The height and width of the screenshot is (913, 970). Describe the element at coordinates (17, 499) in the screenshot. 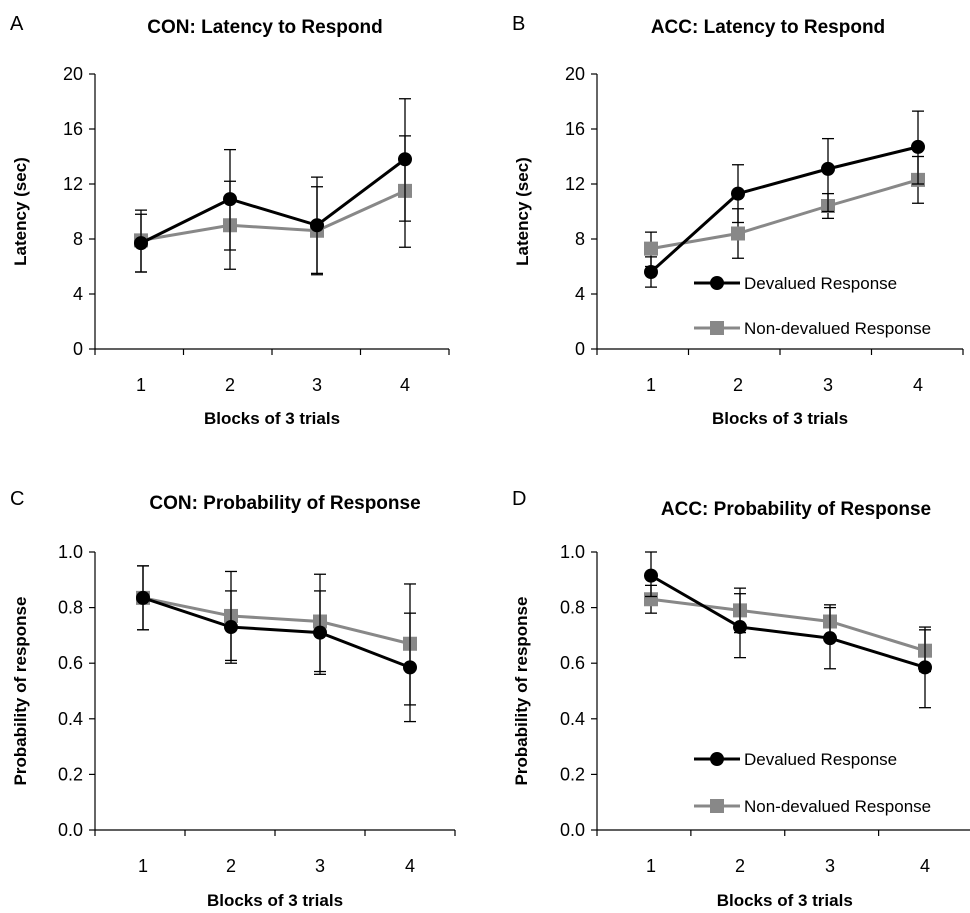

I see `panel-letter: C` at that location.